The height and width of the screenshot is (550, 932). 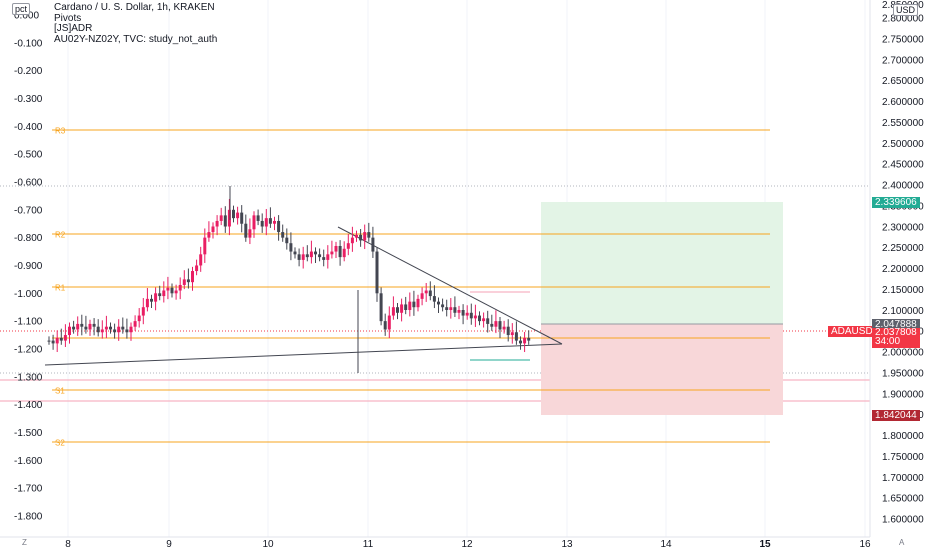 I want to click on pivot-label-s1: S1, so click(x=60, y=391).